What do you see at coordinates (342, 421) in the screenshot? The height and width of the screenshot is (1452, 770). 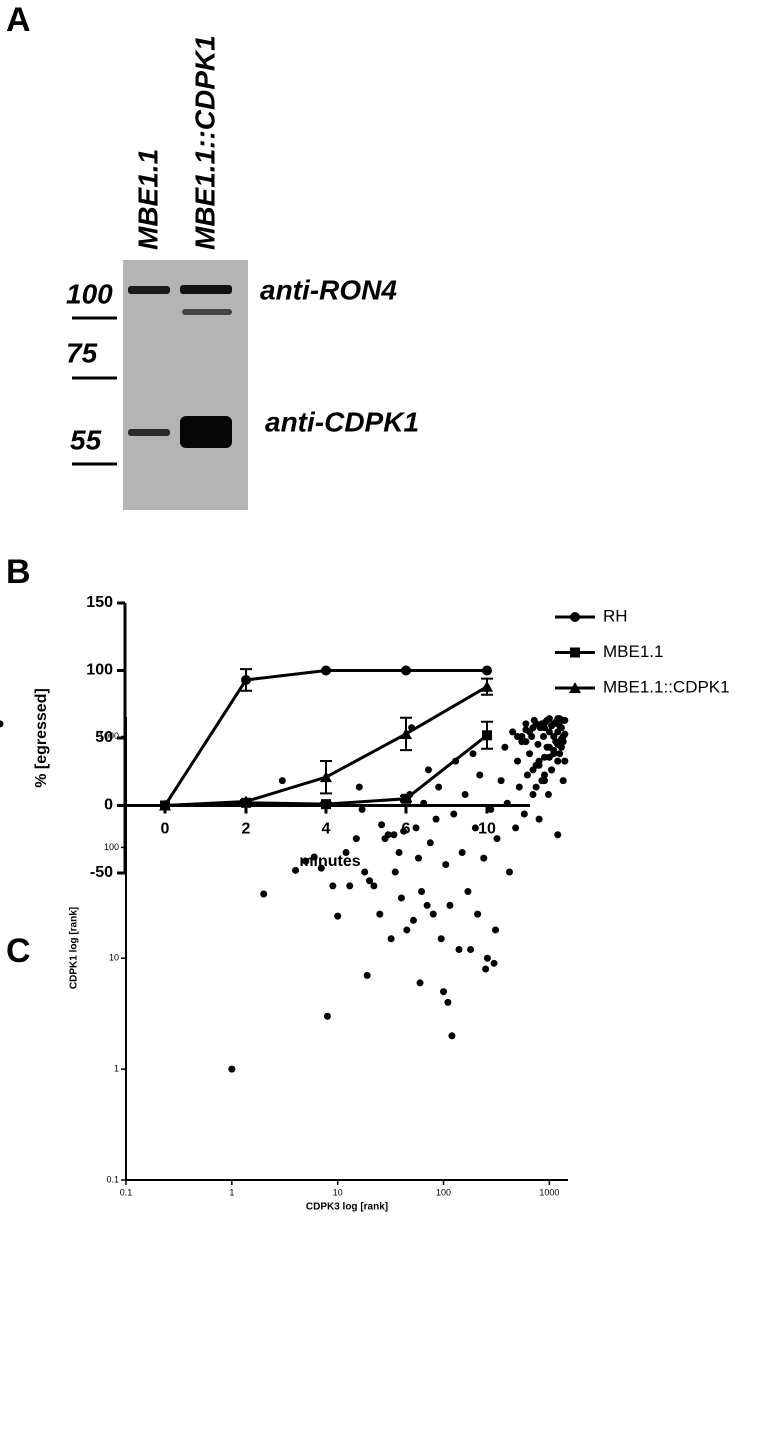 I see `band-label: anti-CDPK1` at bounding box center [342, 421].